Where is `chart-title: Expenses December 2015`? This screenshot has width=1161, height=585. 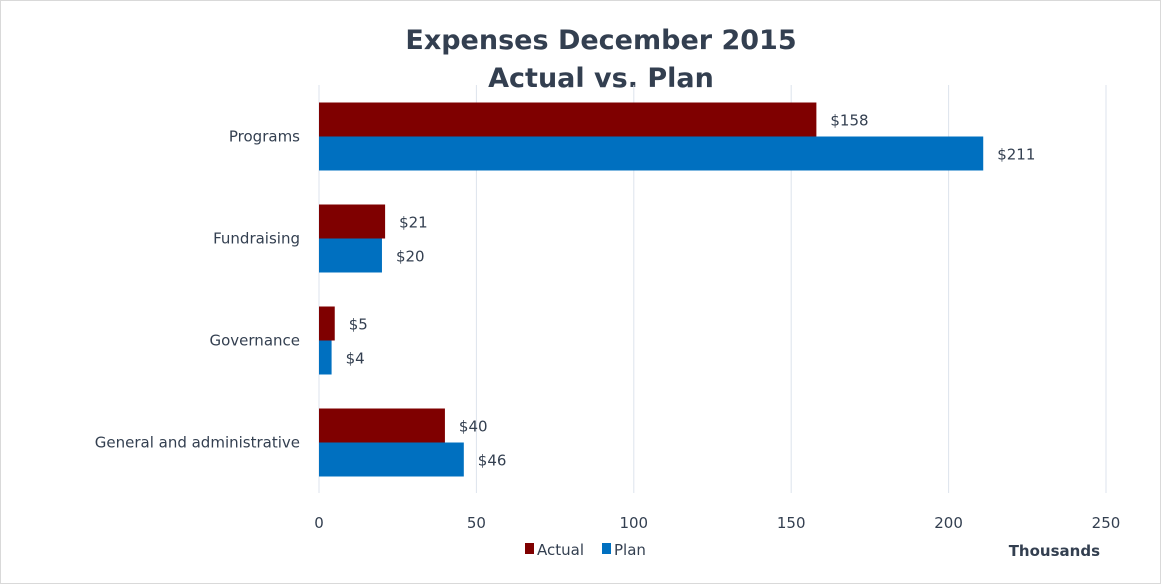
chart-title: Expenses December 2015 is located at coordinates (600, 40).